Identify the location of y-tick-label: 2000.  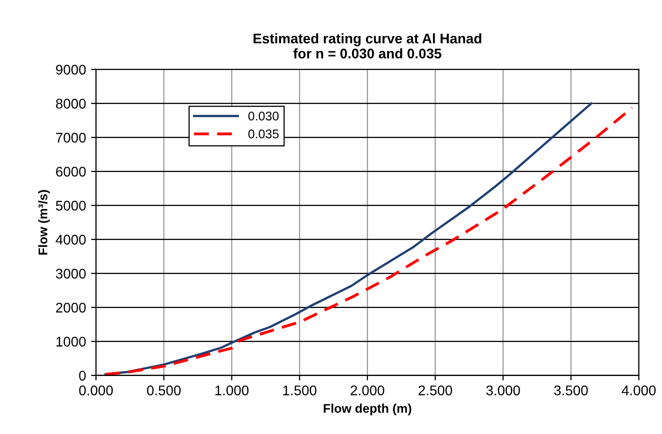
(71, 307).